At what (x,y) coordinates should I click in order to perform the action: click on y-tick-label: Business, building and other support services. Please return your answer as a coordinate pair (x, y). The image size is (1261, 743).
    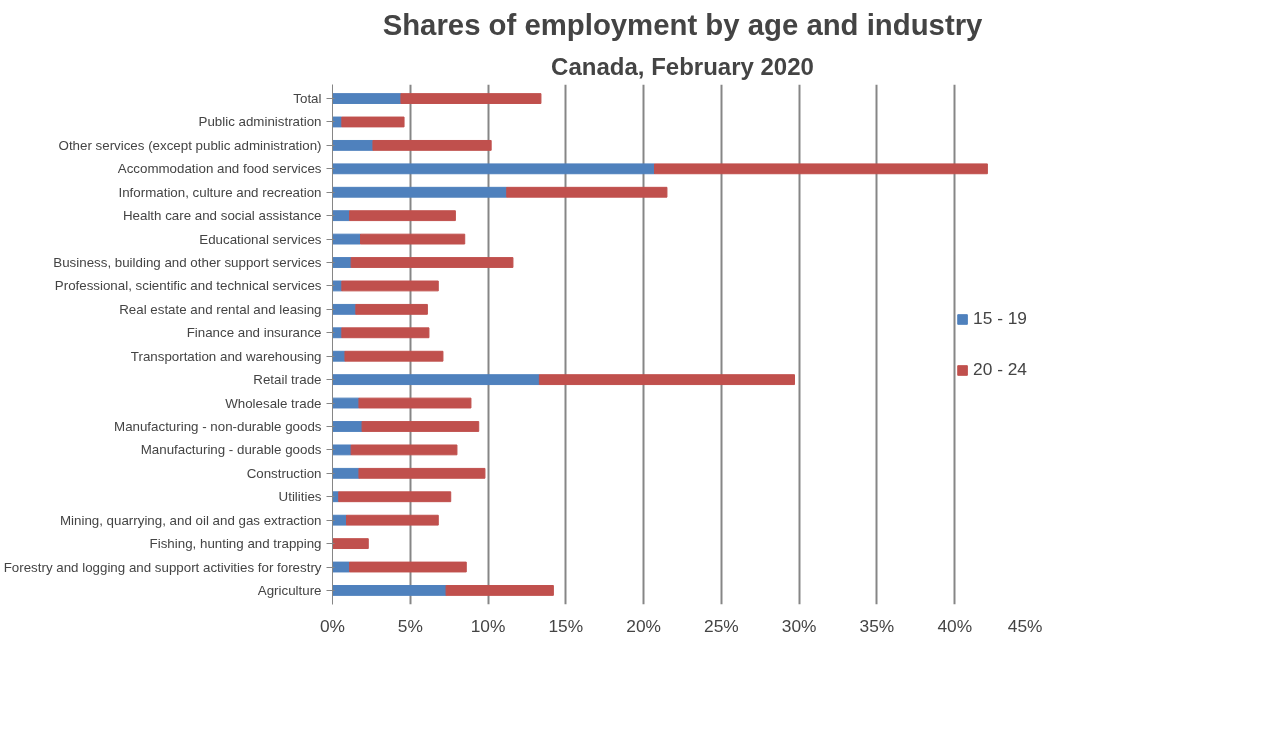
    Looking at the image, I should click on (187, 263).